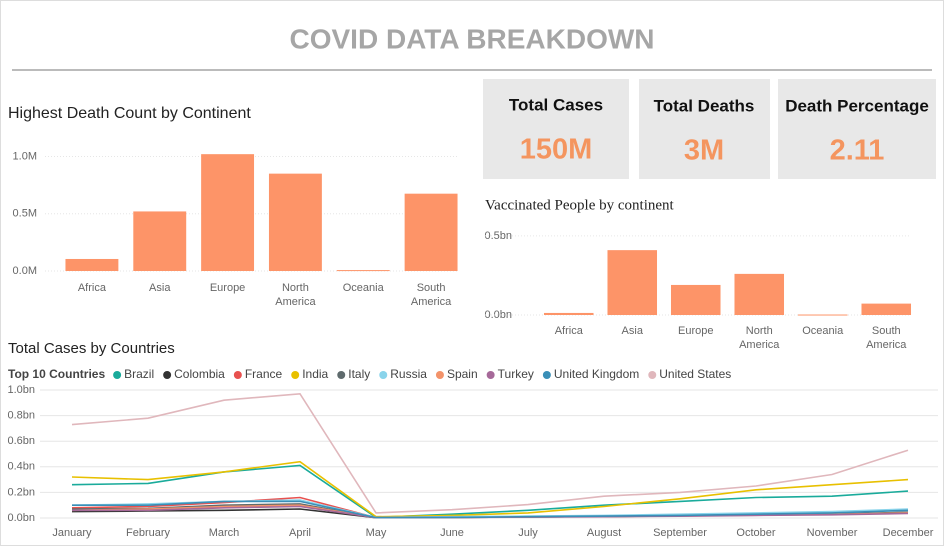 Image resolution: width=944 pixels, height=546 pixels. Describe the element at coordinates (129, 113) in the screenshot. I see `chart-title: Highest Death Count by Continent` at that location.